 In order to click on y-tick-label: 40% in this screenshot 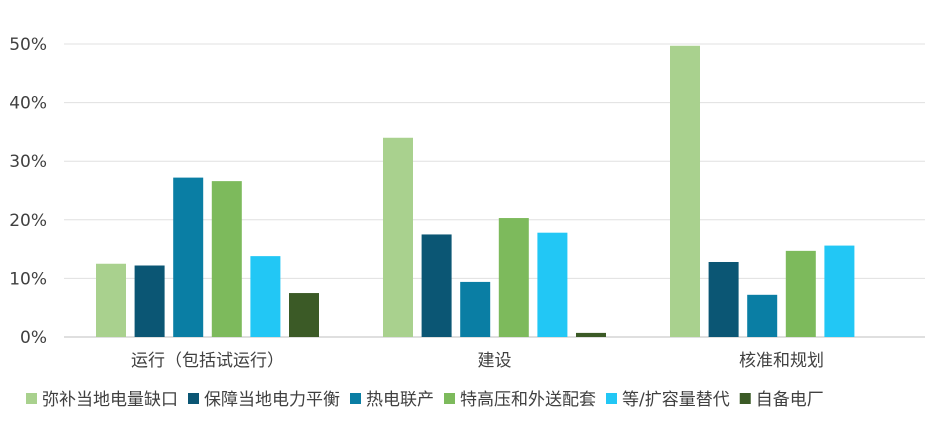, I will do `click(28, 104)`.